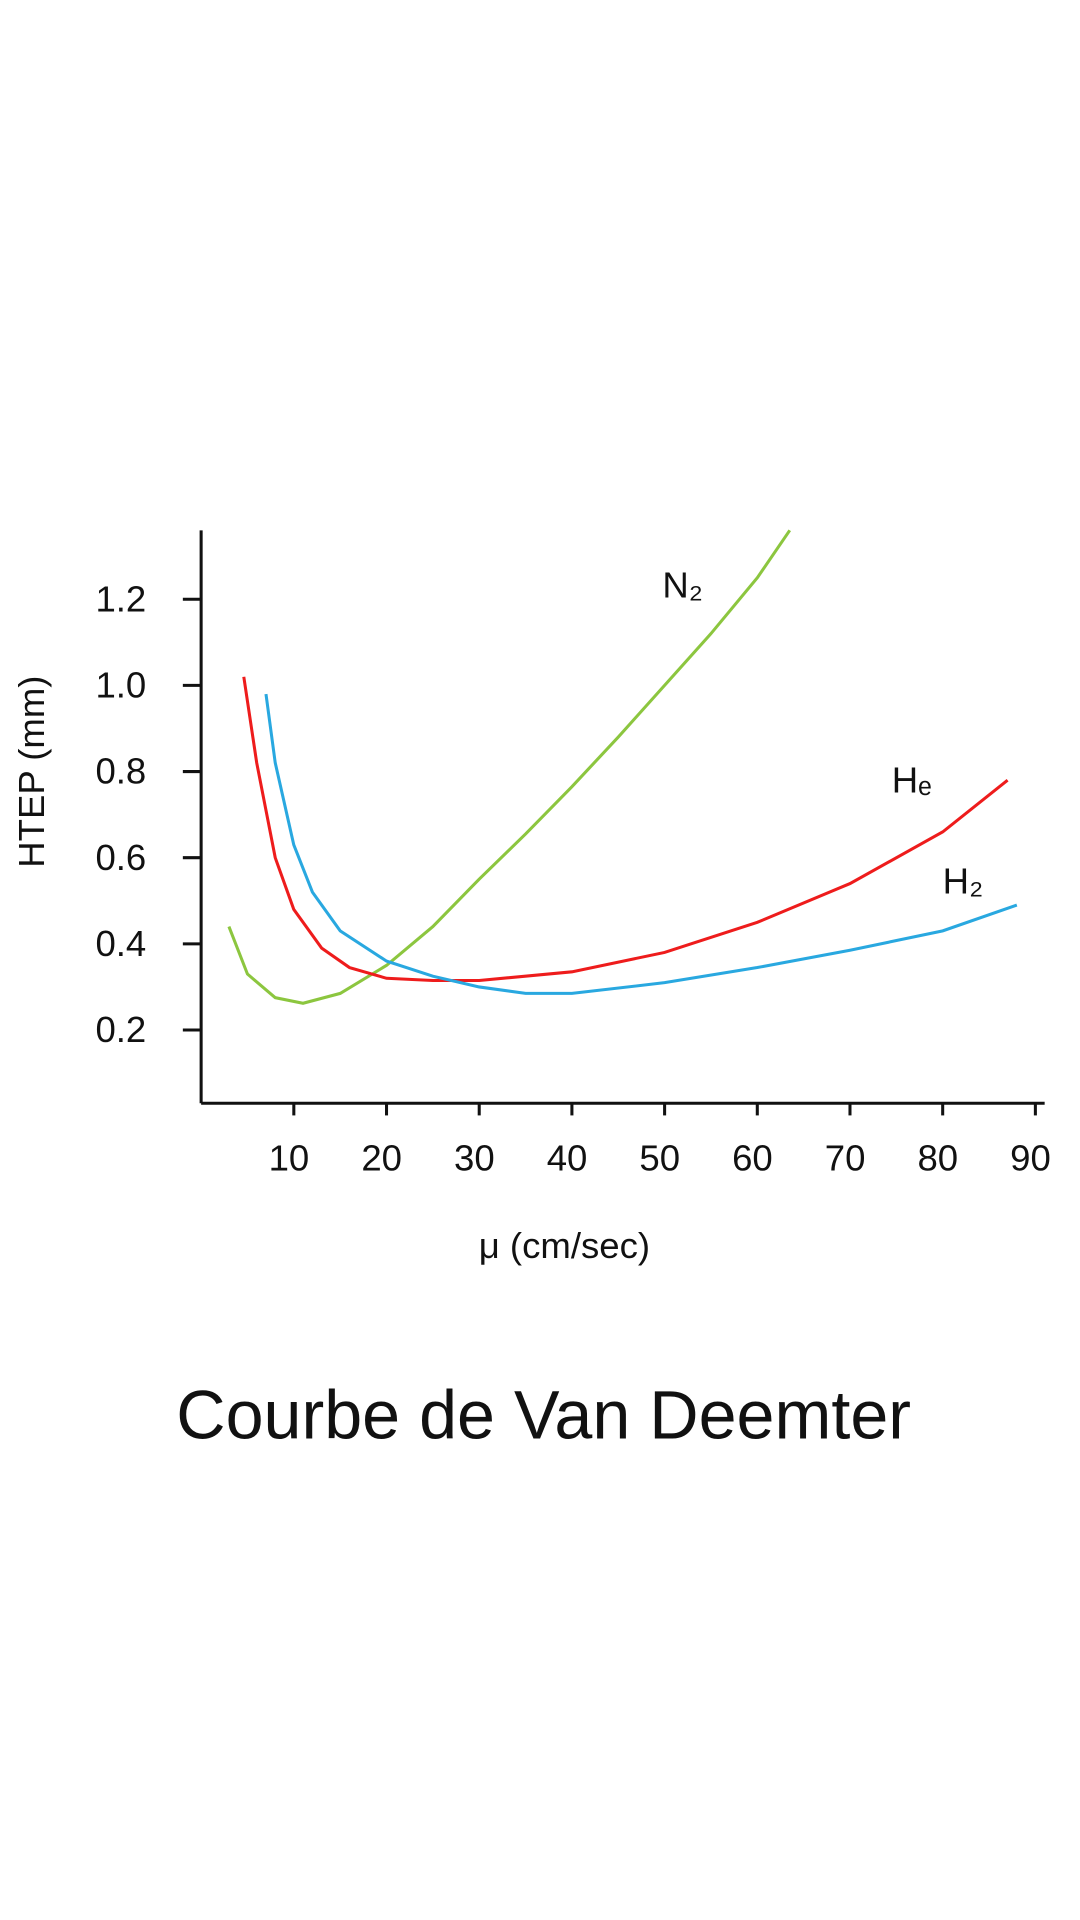  Describe the element at coordinates (564, 1245) in the screenshot. I see `x-axis-label: μ (cm/sec)` at that location.